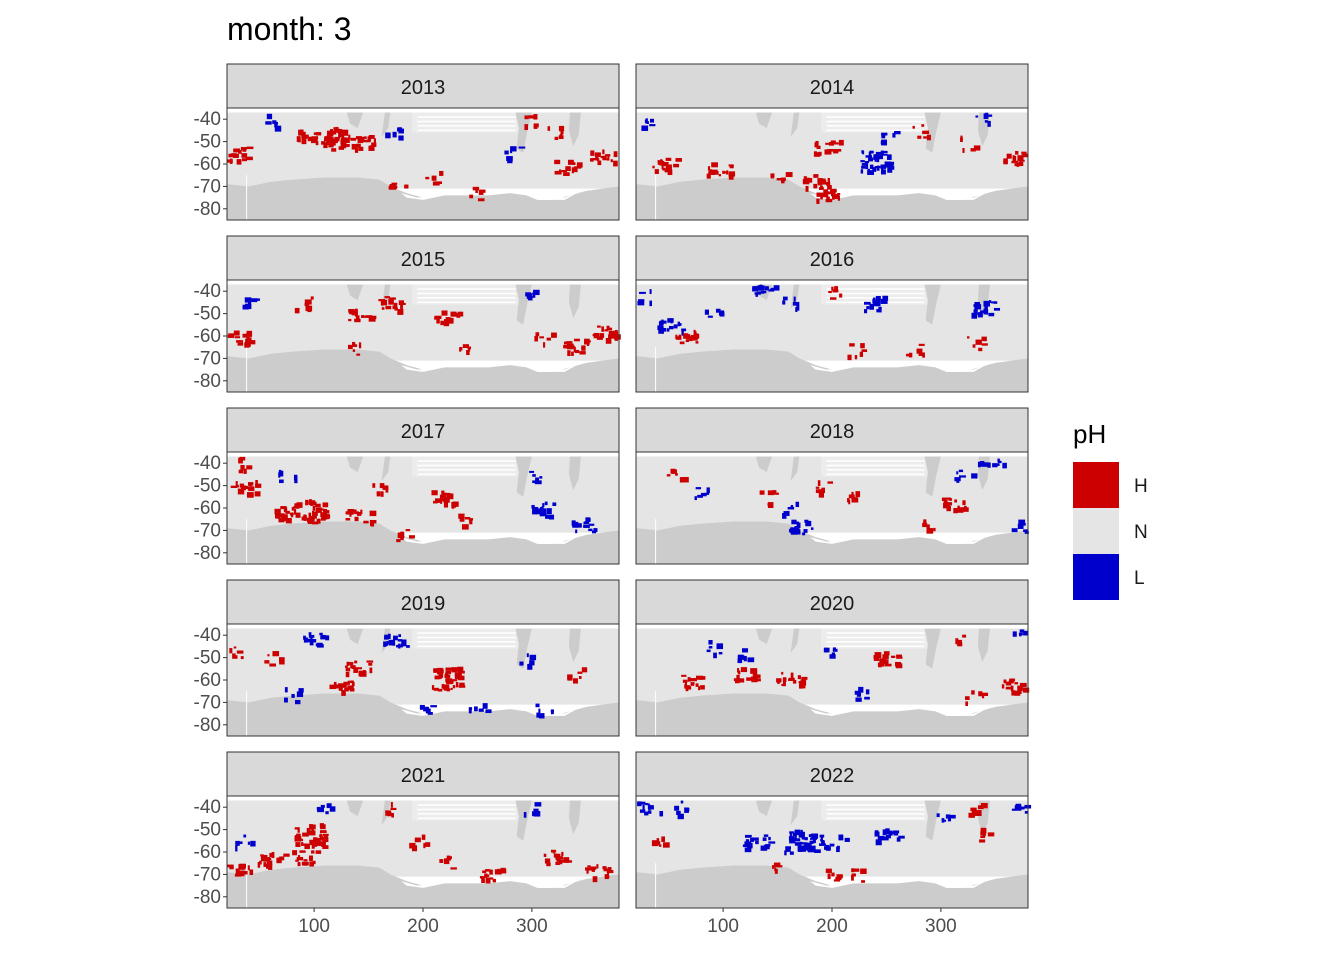 The width and height of the screenshot is (1344, 960). I want to click on facet-panel-2017: 2017, so click(423, 486).